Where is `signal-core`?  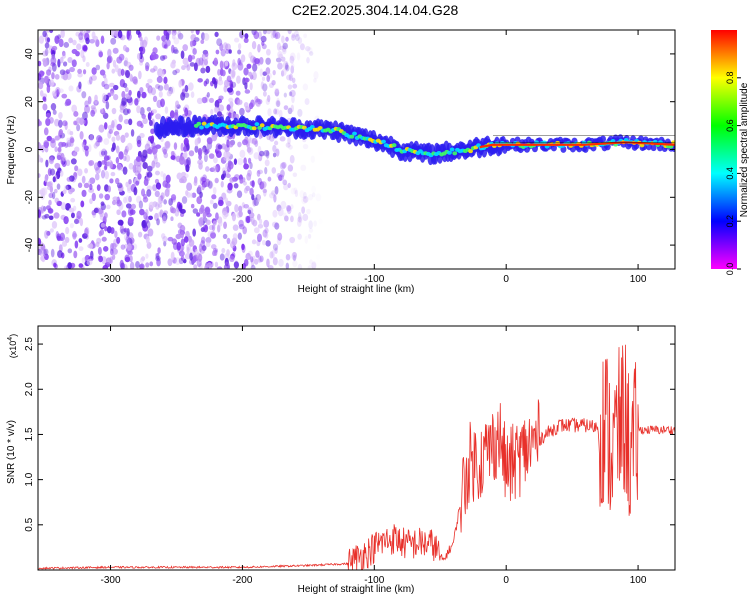 signal-core is located at coordinates (577, 145).